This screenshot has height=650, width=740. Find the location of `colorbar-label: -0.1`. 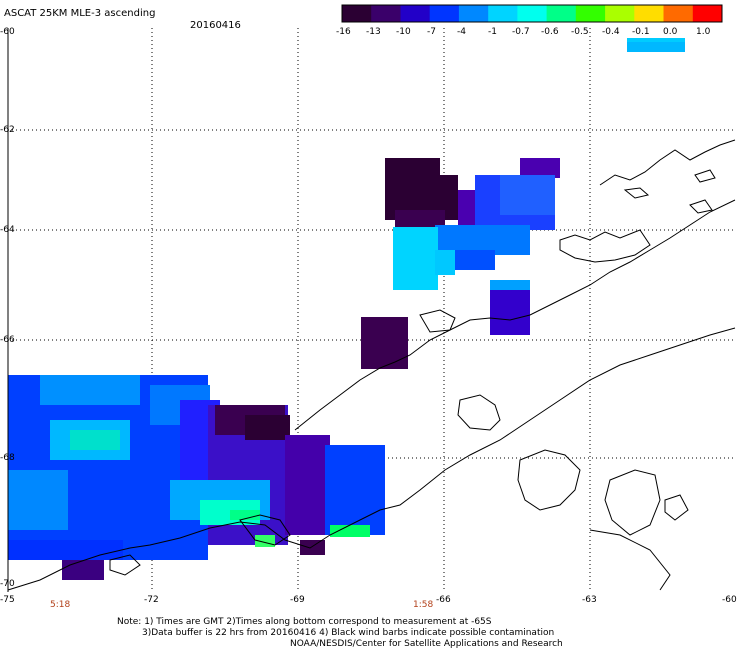

colorbar-label: -0.1 is located at coordinates (641, 32).